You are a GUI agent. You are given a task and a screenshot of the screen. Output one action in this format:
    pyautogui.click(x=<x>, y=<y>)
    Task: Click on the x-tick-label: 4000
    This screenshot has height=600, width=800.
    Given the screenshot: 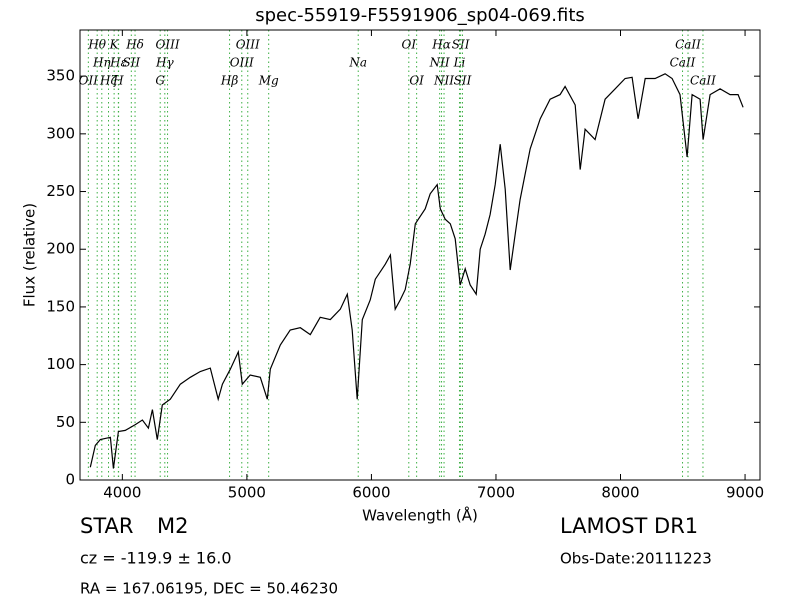 What is the action you would take?
    pyautogui.click(x=122, y=493)
    